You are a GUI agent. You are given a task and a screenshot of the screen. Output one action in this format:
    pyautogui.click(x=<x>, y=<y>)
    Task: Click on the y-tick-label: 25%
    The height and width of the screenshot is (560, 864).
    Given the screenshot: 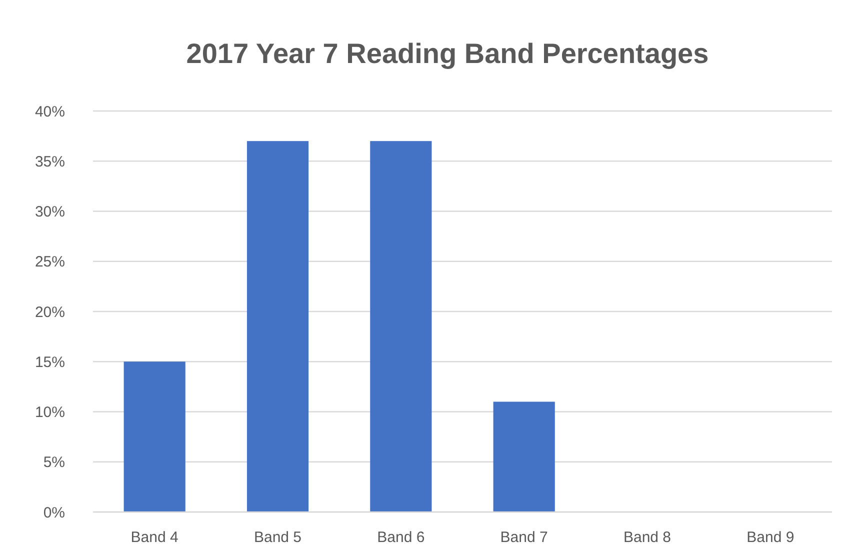 What is the action you would take?
    pyautogui.click(x=49, y=262)
    